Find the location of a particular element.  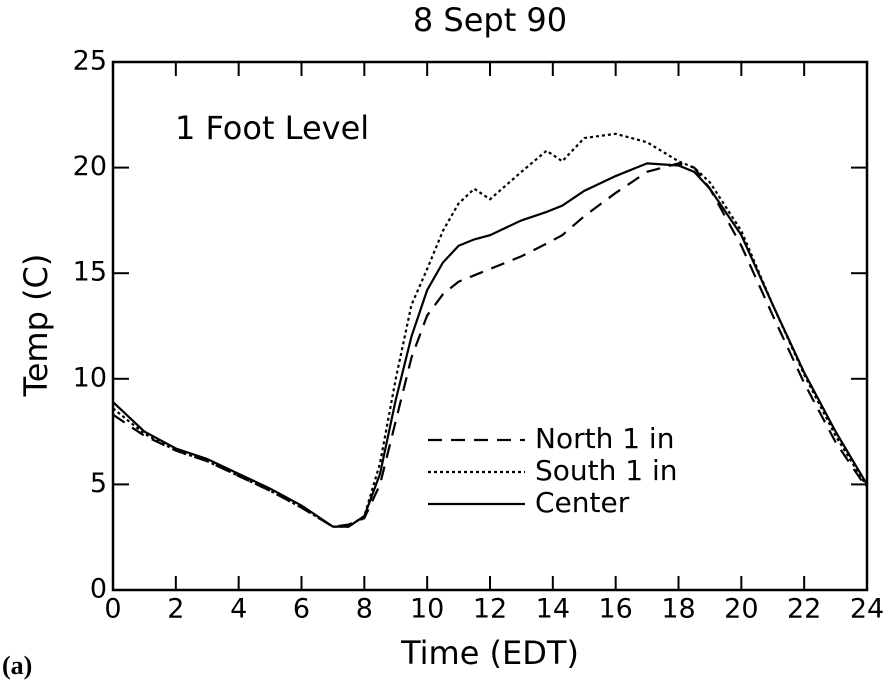

x-tick-label: 22 is located at coordinates (804, 609).